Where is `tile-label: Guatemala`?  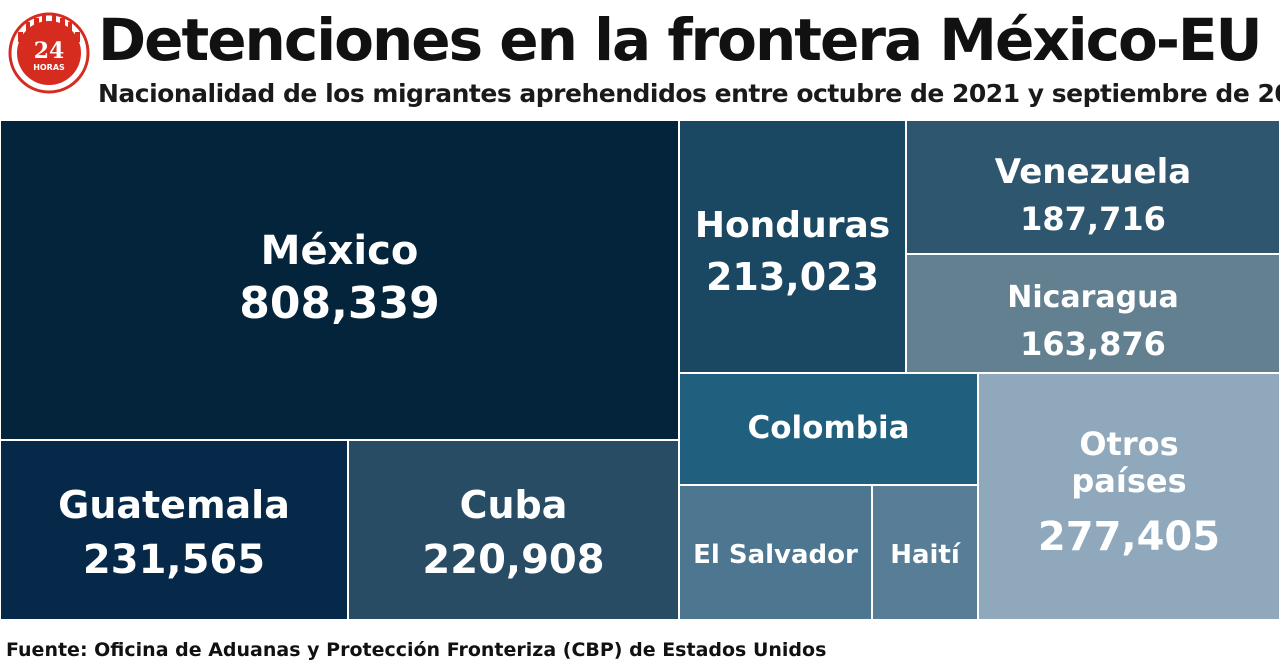 tile-label: Guatemala is located at coordinates (174, 505).